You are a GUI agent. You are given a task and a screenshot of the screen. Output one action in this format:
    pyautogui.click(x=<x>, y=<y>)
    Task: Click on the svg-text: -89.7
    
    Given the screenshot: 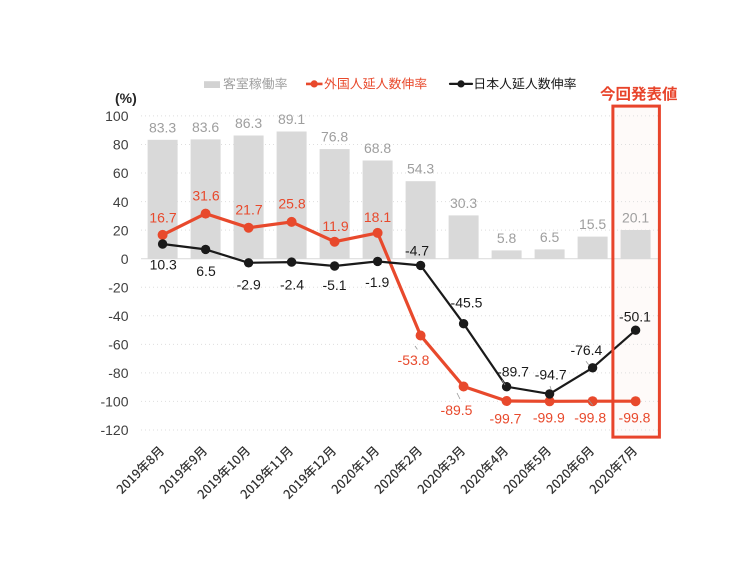 What is the action you would take?
    pyautogui.click(x=513, y=372)
    